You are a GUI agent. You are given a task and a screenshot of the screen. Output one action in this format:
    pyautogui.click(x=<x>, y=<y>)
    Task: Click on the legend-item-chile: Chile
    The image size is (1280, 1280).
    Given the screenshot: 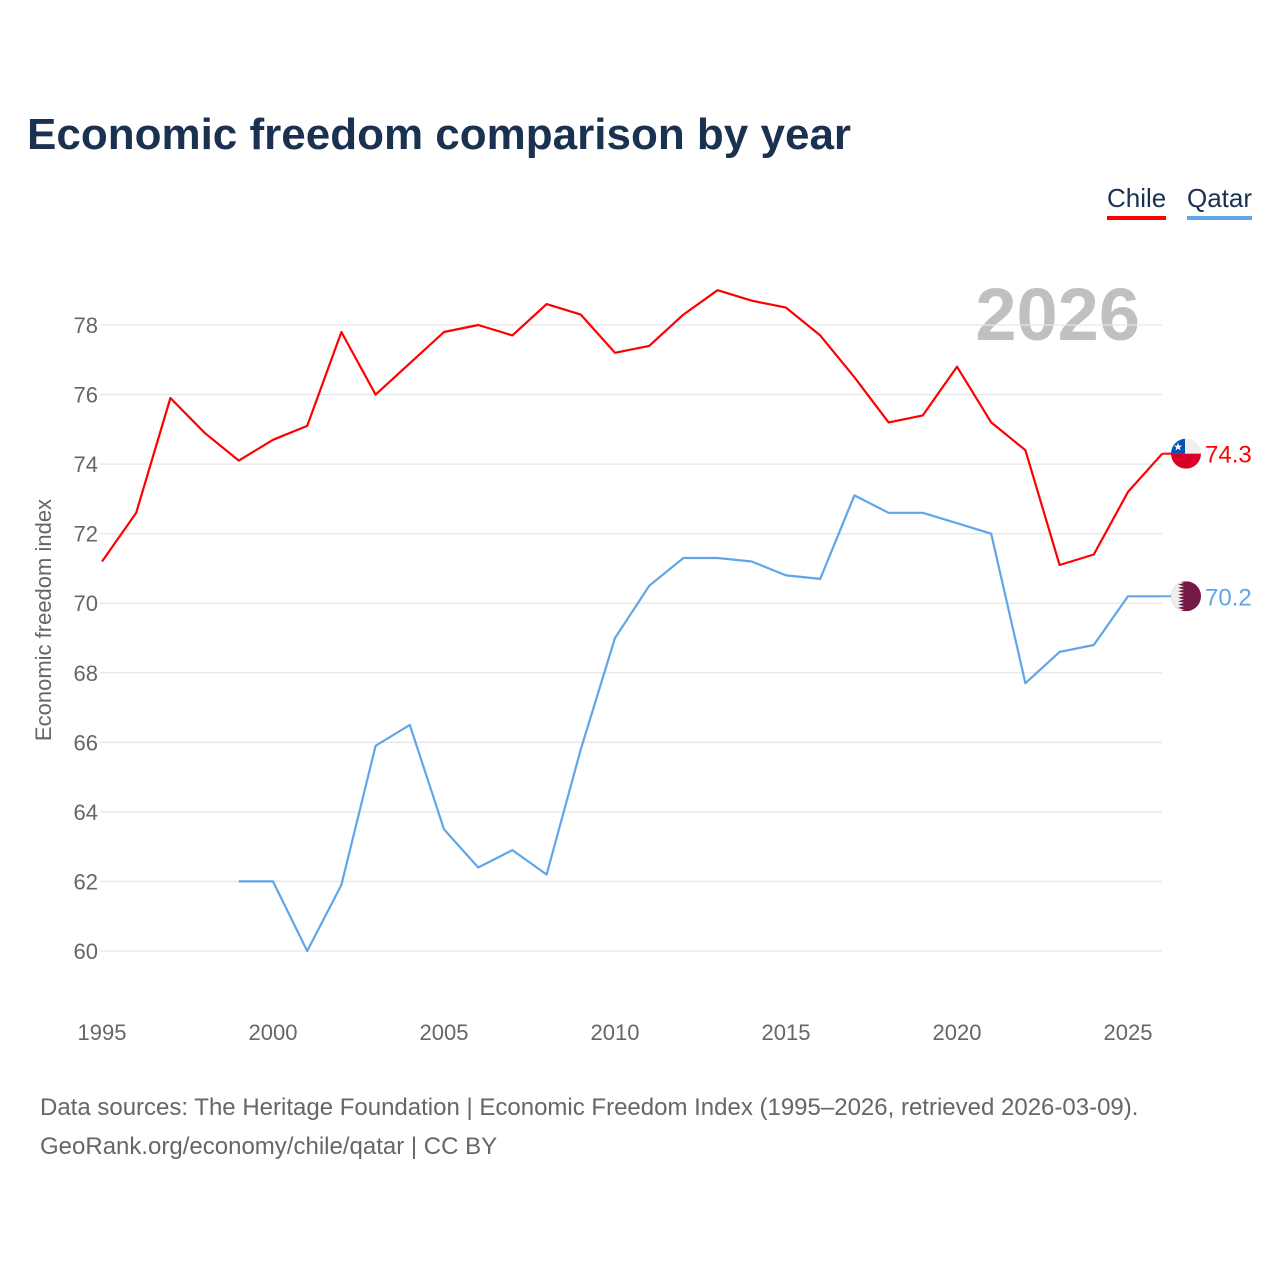 What is the action you would take?
    pyautogui.click(x=1137, y=201)
    